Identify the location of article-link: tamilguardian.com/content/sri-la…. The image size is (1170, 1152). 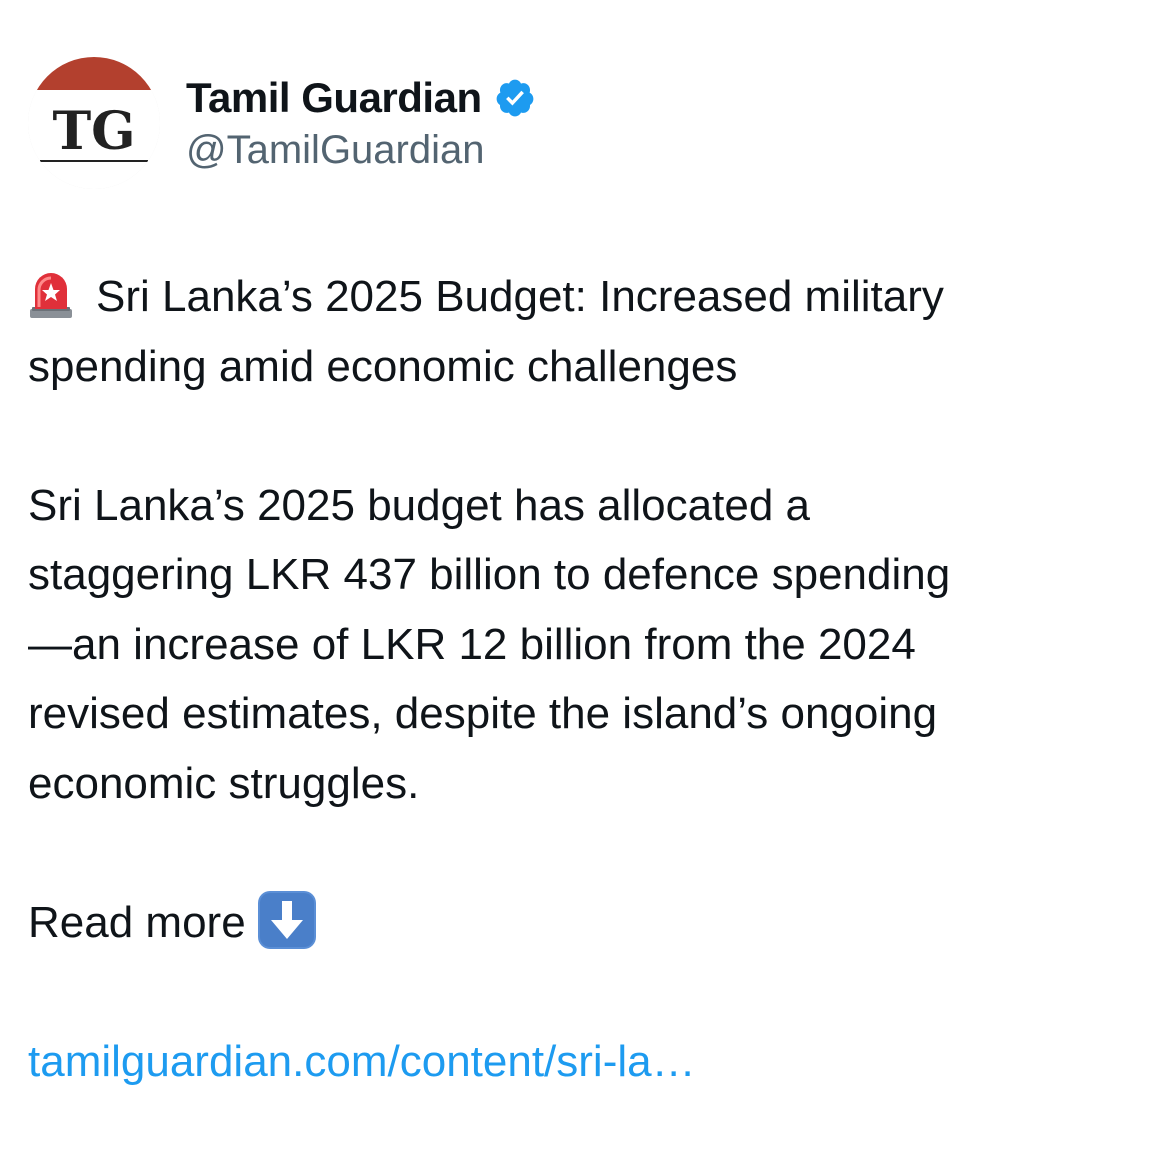
(362, 1061).